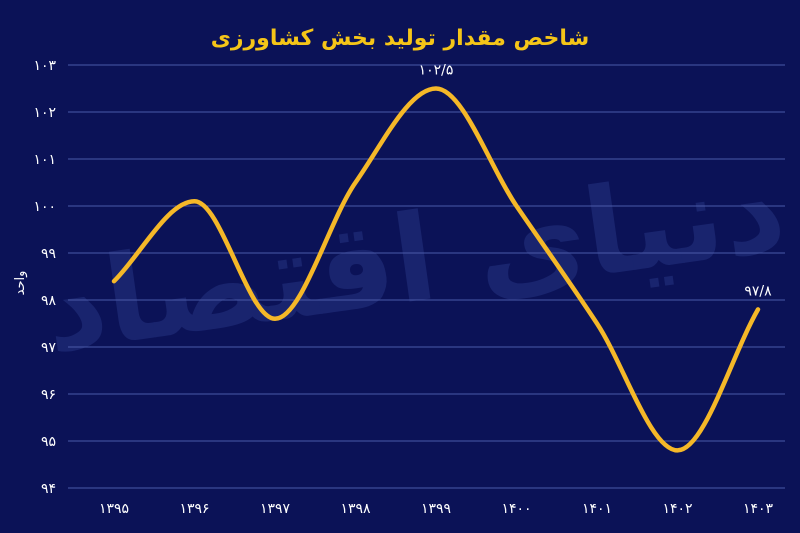  I want to click on y-tick-label: ۱۰۲, so click(44, 113).